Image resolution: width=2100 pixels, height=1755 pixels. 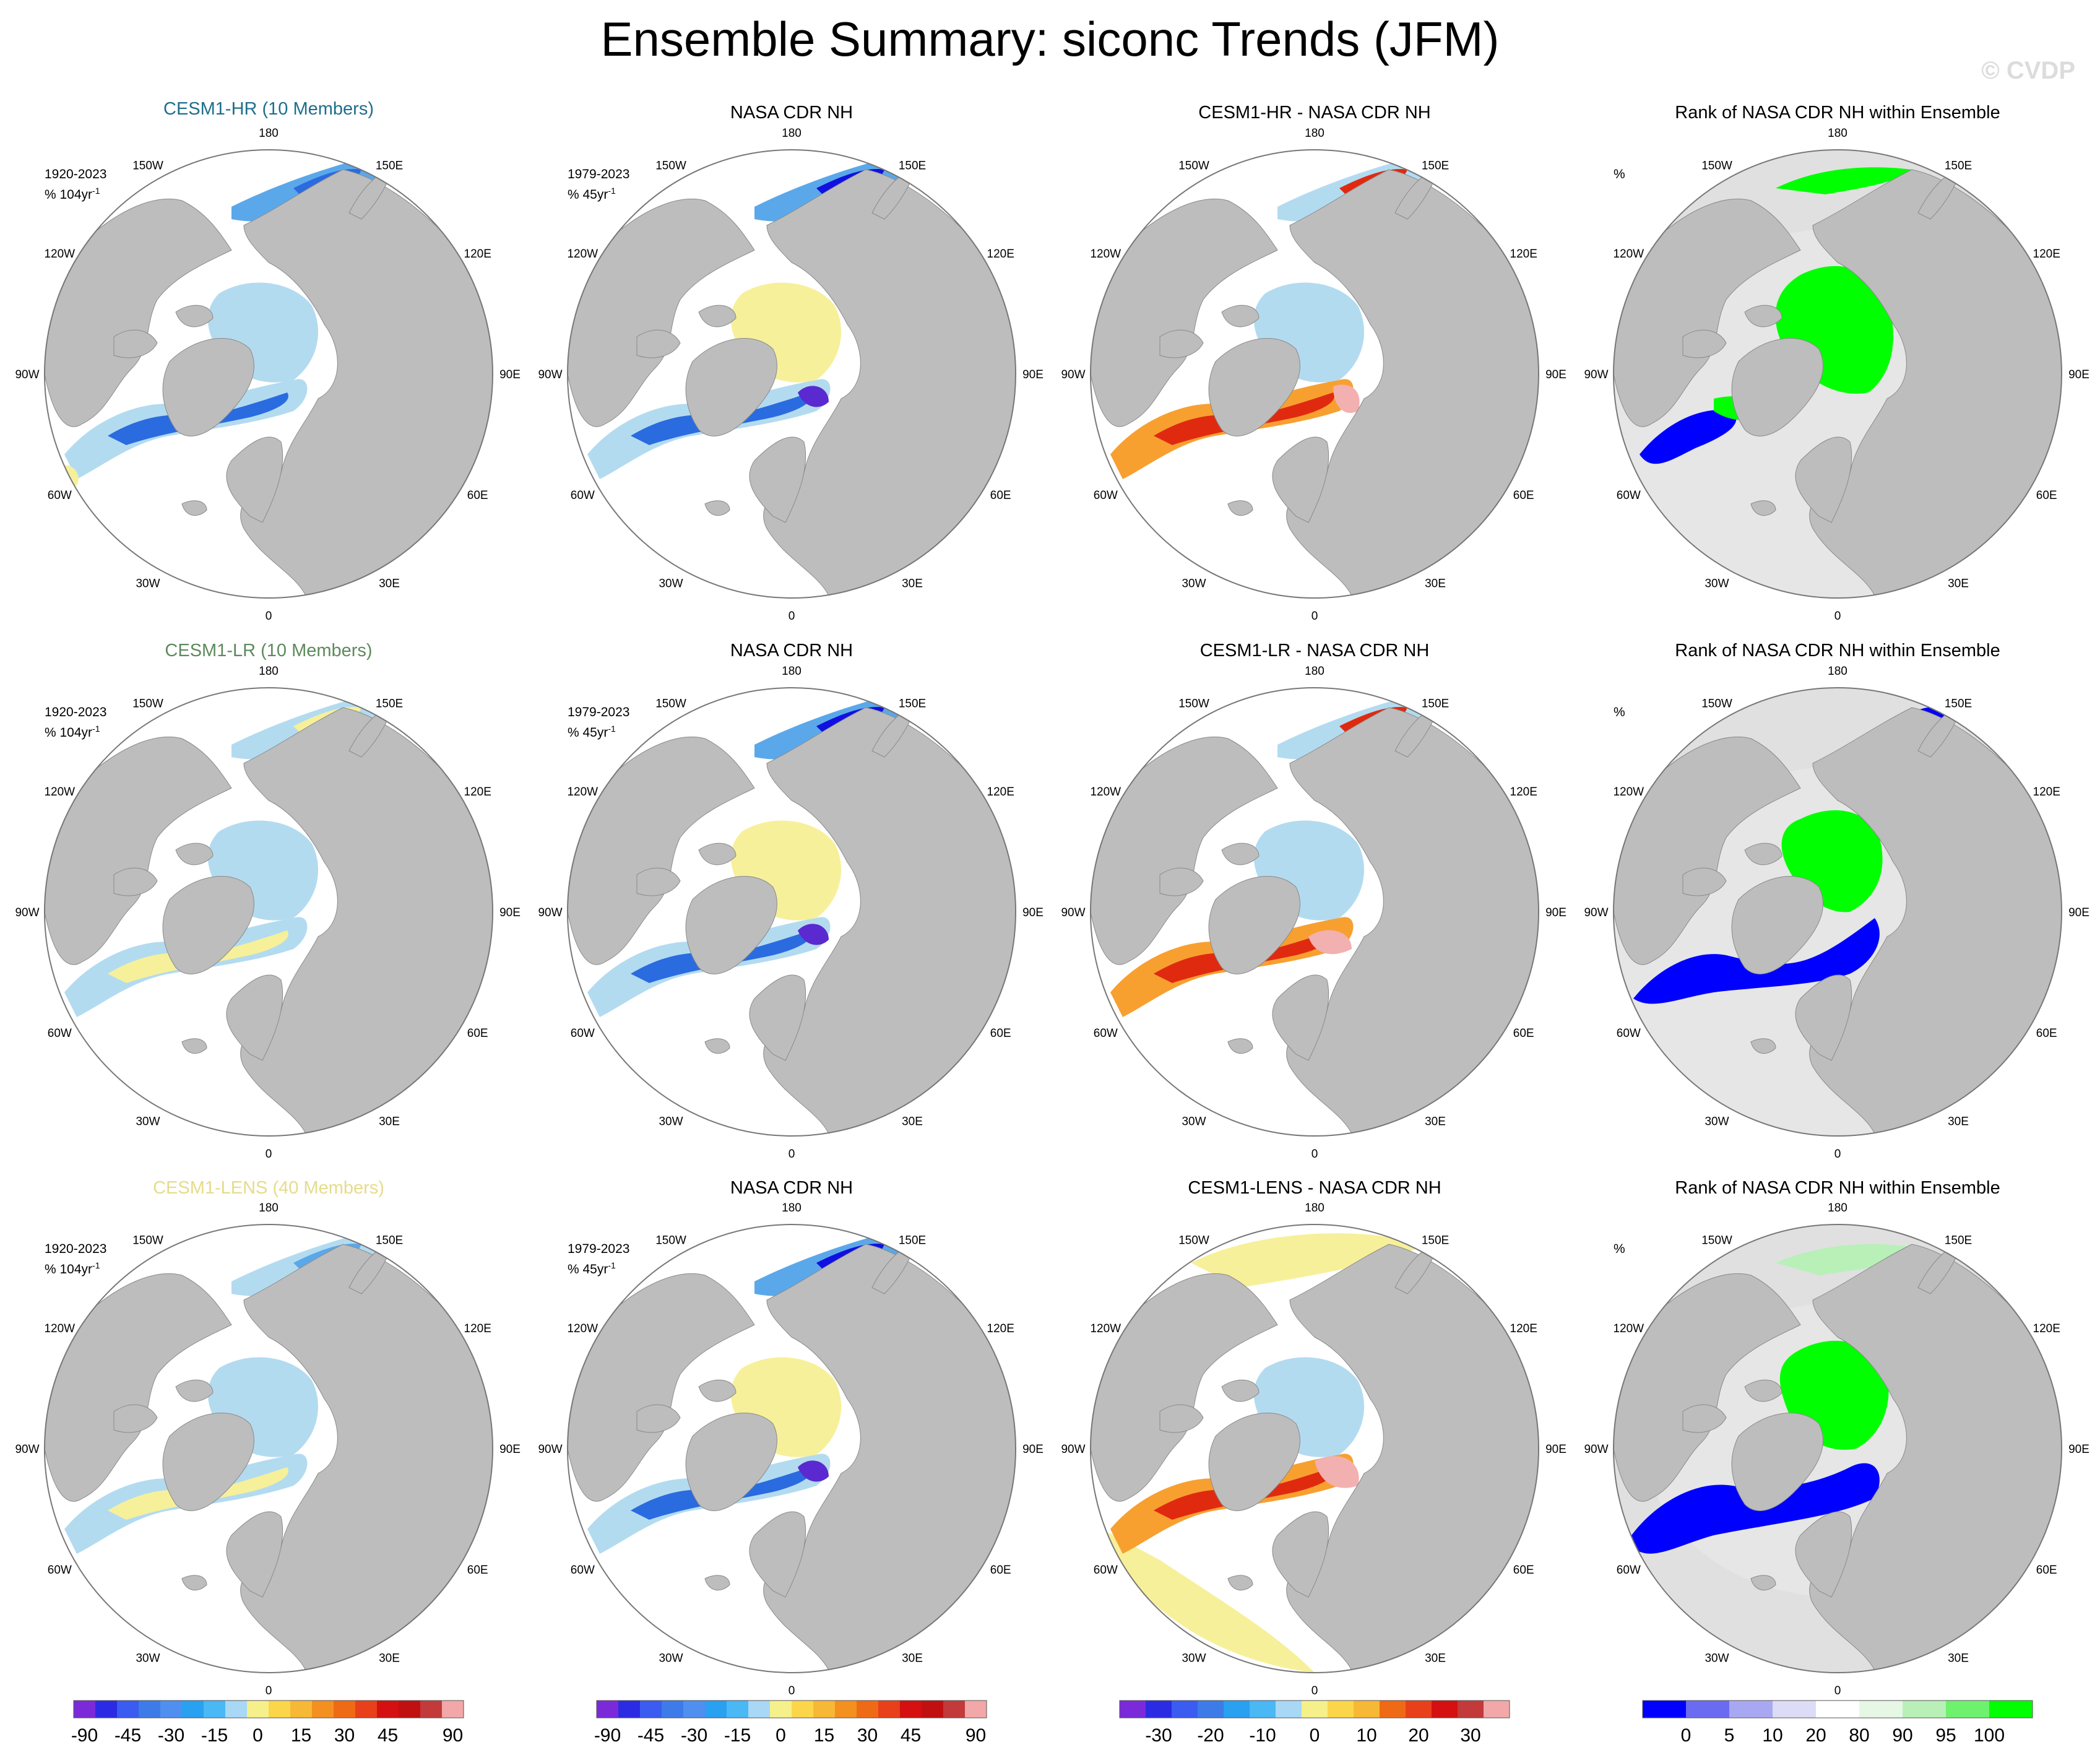 I want to click on polar-map-r2-obs: 180 150E 120E 90E 60E 30E 0 30W 60W 90W 120W 150W, so click(x=791, y=913).